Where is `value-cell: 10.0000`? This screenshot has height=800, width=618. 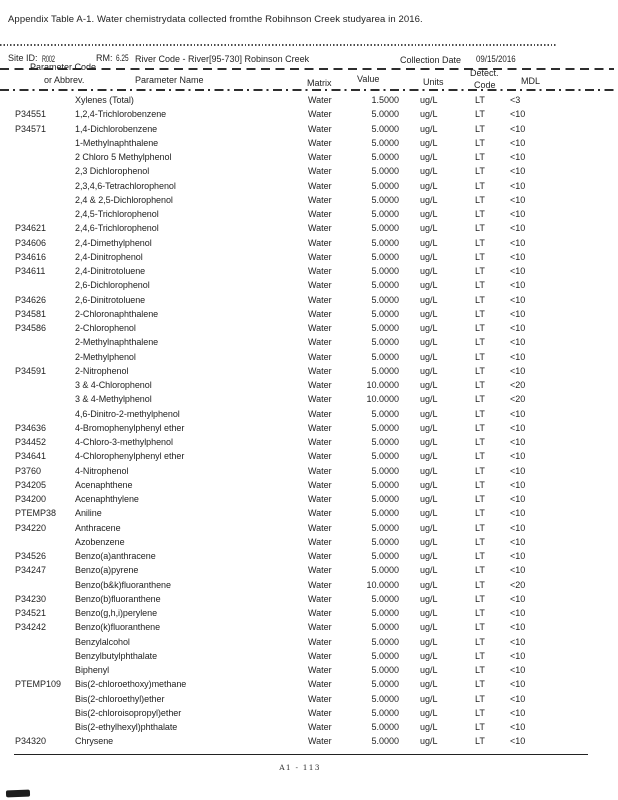 value-cell: 10.0000 is located at coordinates (382, 399).